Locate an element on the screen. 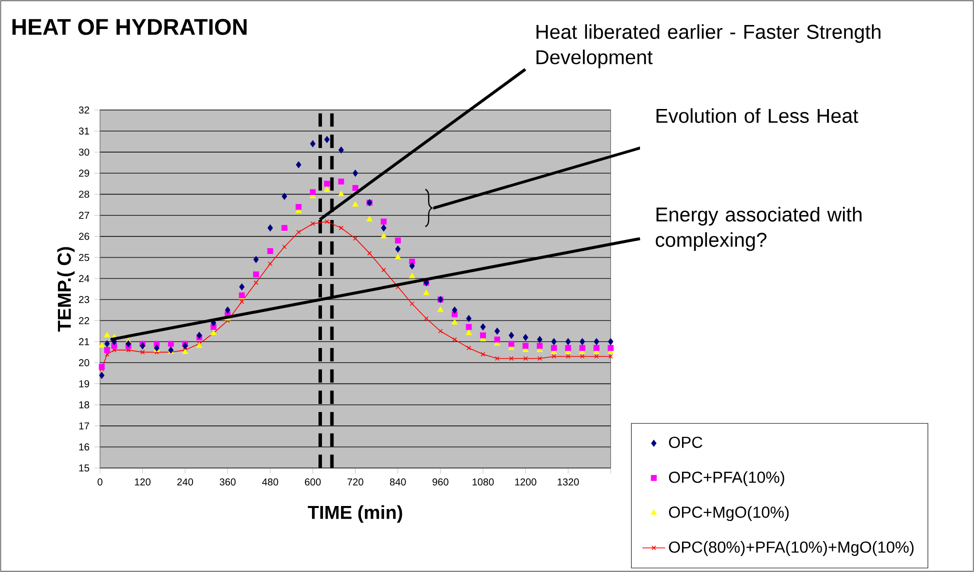 The height and width of the screenshot is (572, 974). x-tick-label: 0 is located at coordinates (100, 482).